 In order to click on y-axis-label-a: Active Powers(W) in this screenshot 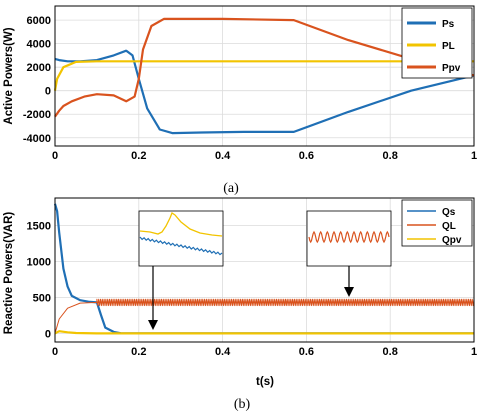, I will do `click(9, 75)`.